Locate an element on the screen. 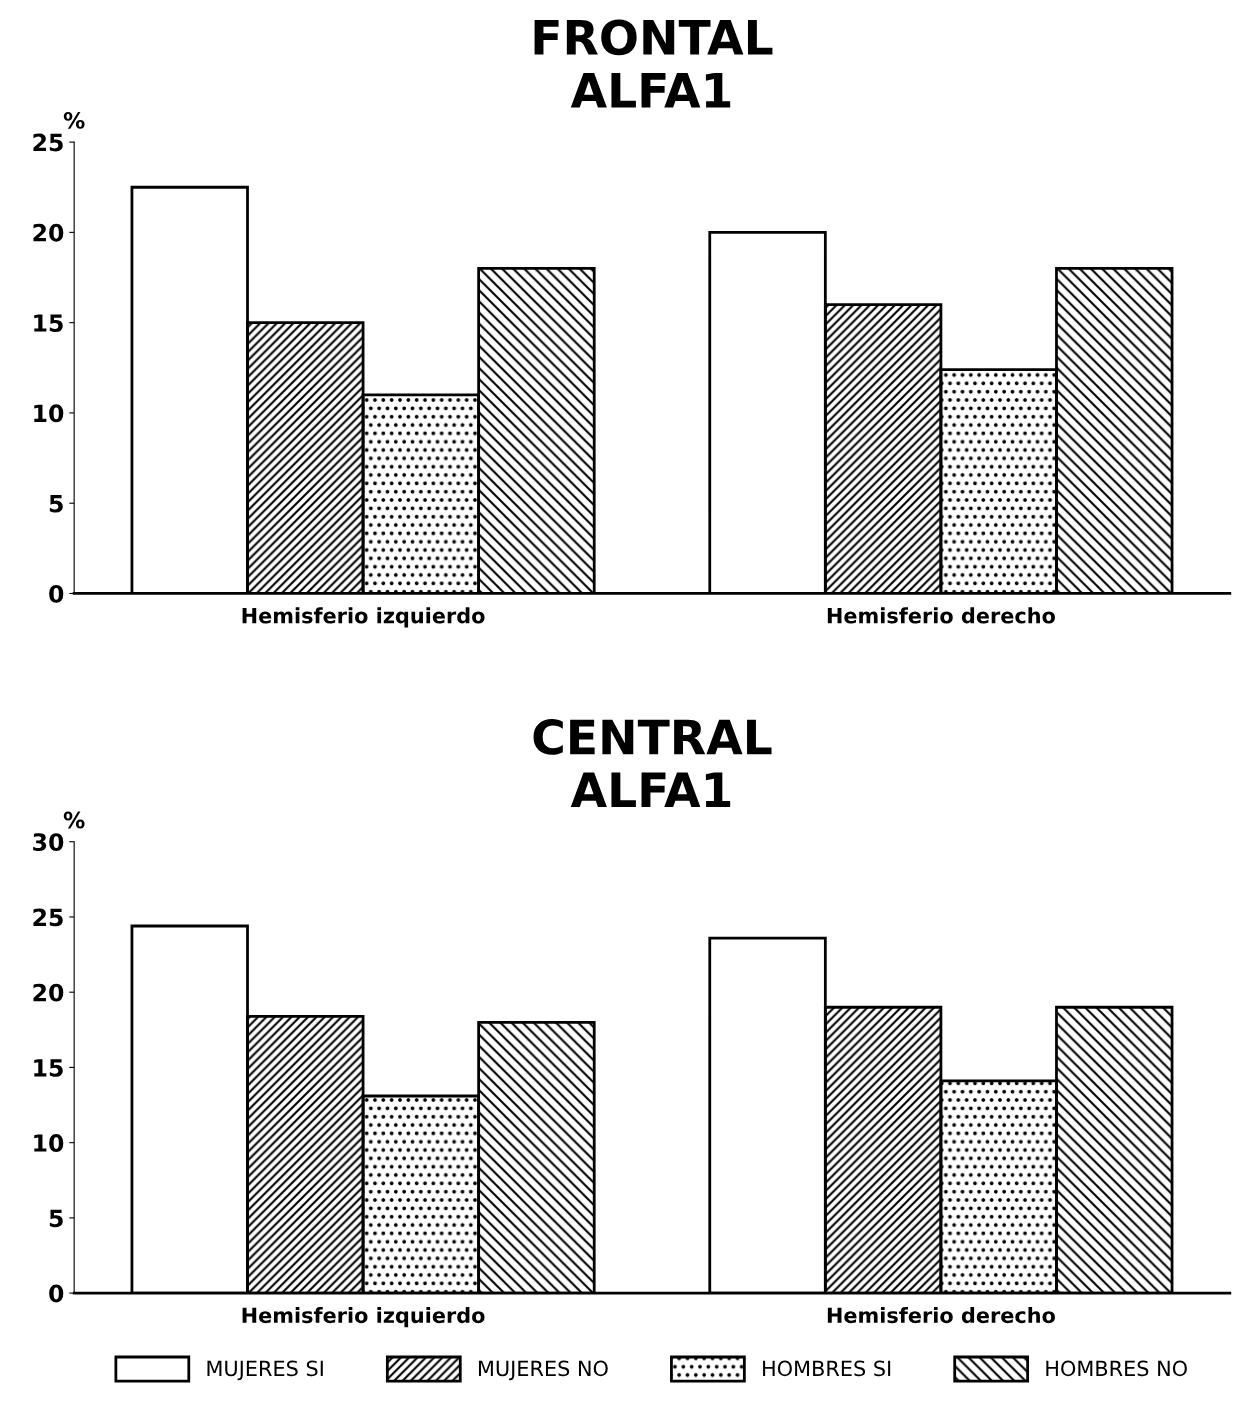  legend-label: HOMBRES SI is located at coordinates (827, 1368).